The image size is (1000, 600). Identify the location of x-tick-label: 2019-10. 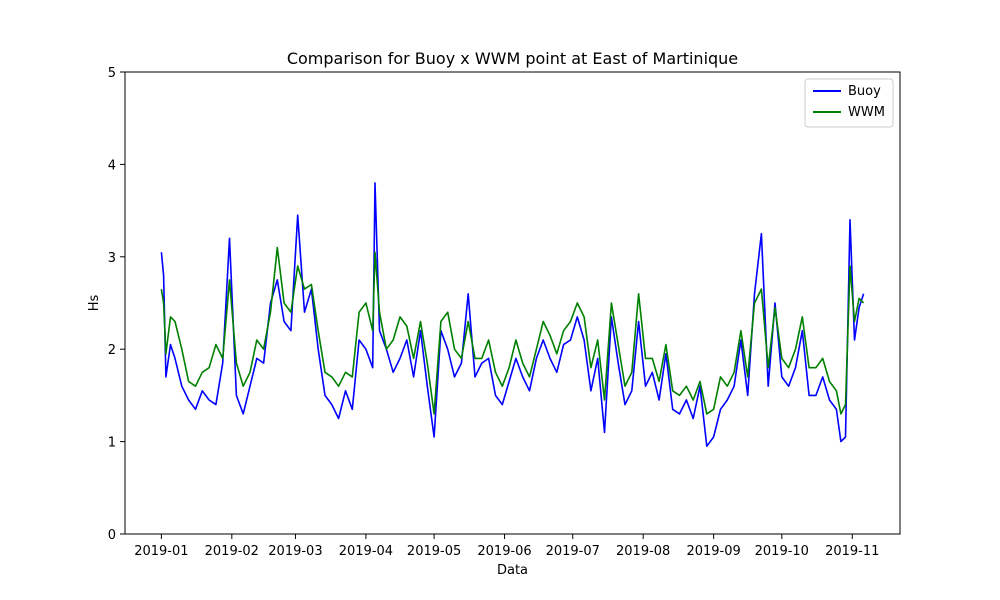
(782, 551).